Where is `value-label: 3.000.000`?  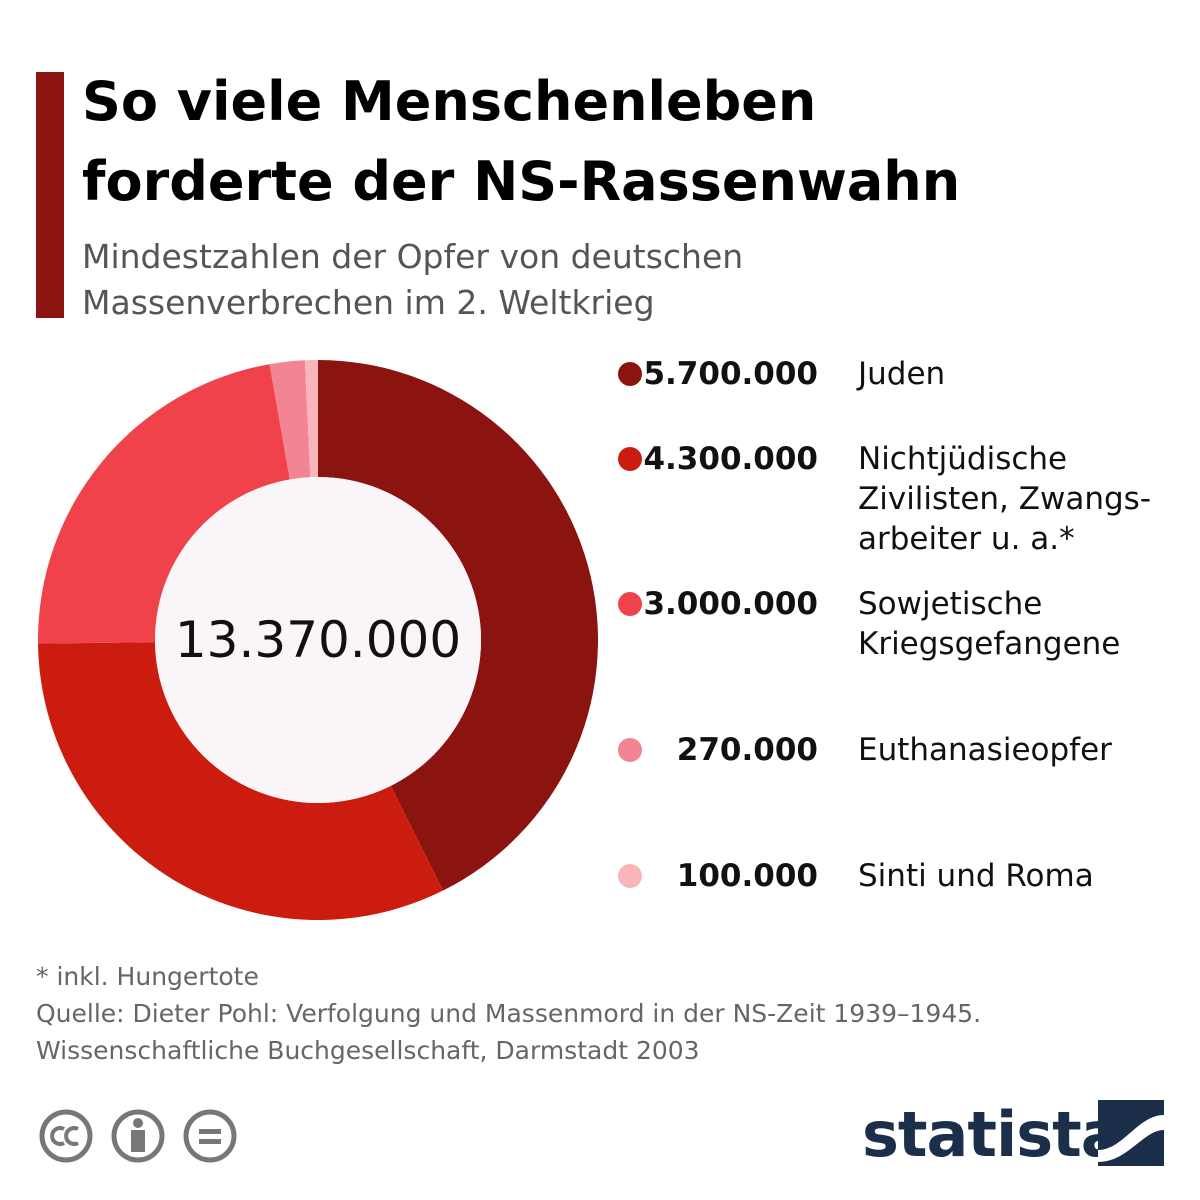 value-label: 3.000.000 is located at coordinates (730, 604).